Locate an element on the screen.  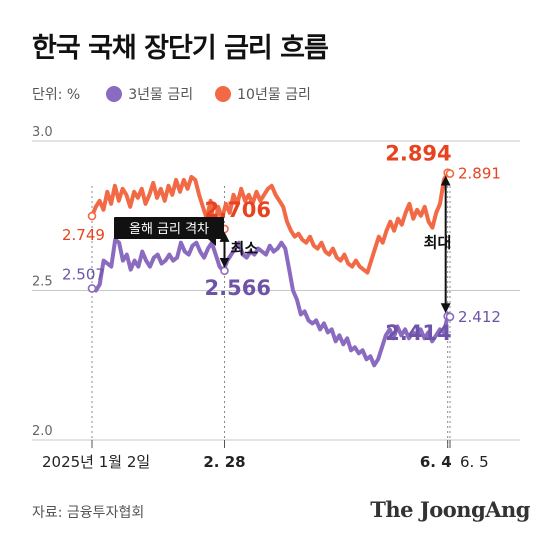
legend-dot-3y is located at coordinates (114, 94).